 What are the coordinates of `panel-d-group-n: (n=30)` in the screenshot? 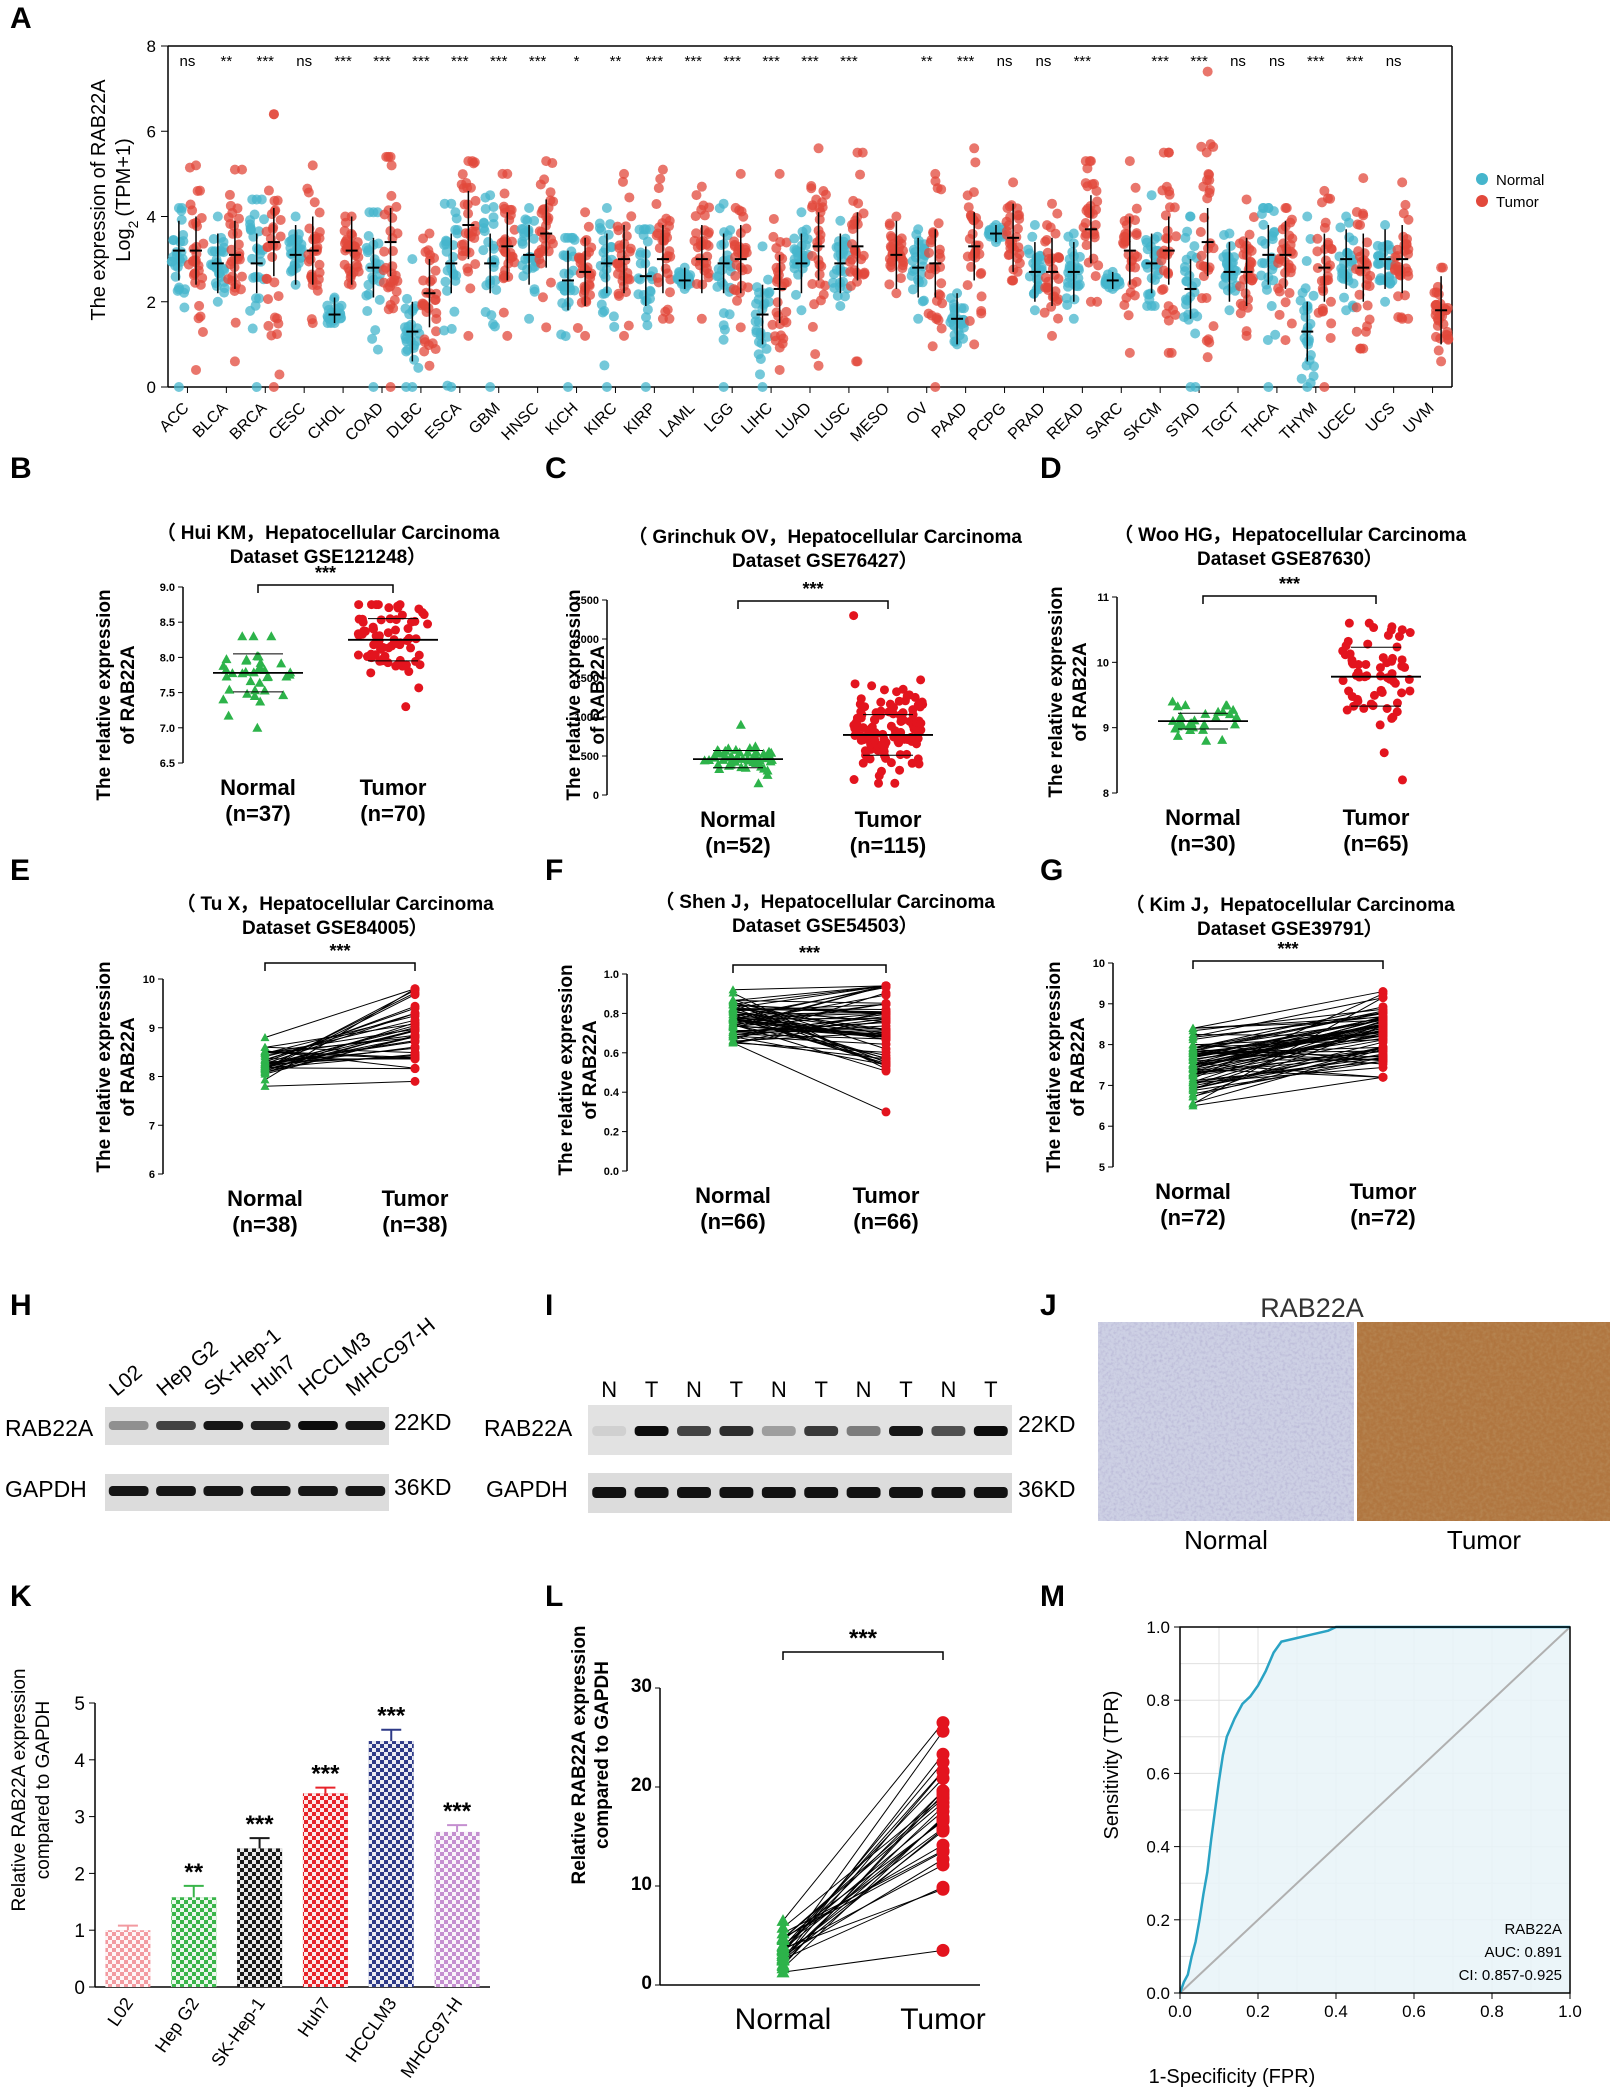 It's located at (1202, 843).